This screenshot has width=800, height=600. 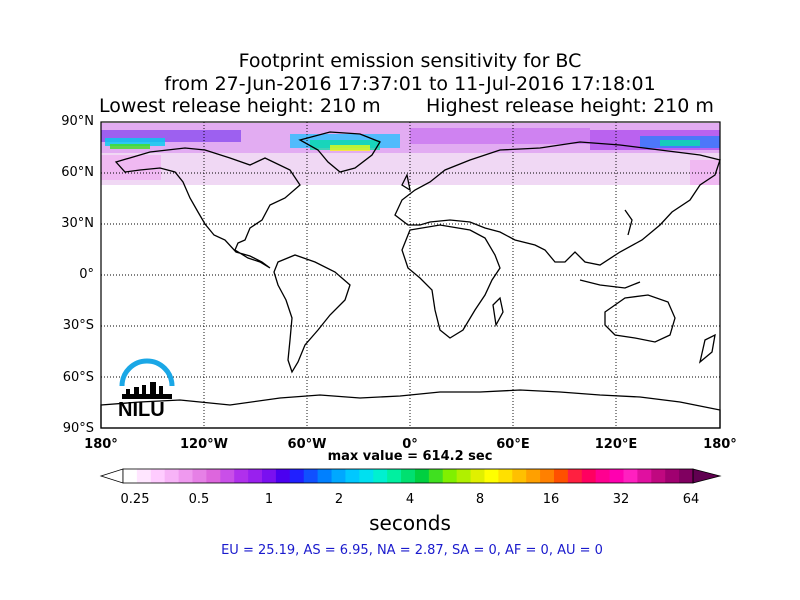 I want to click on lon-label-0: 0°, so click(x=410, y=444).